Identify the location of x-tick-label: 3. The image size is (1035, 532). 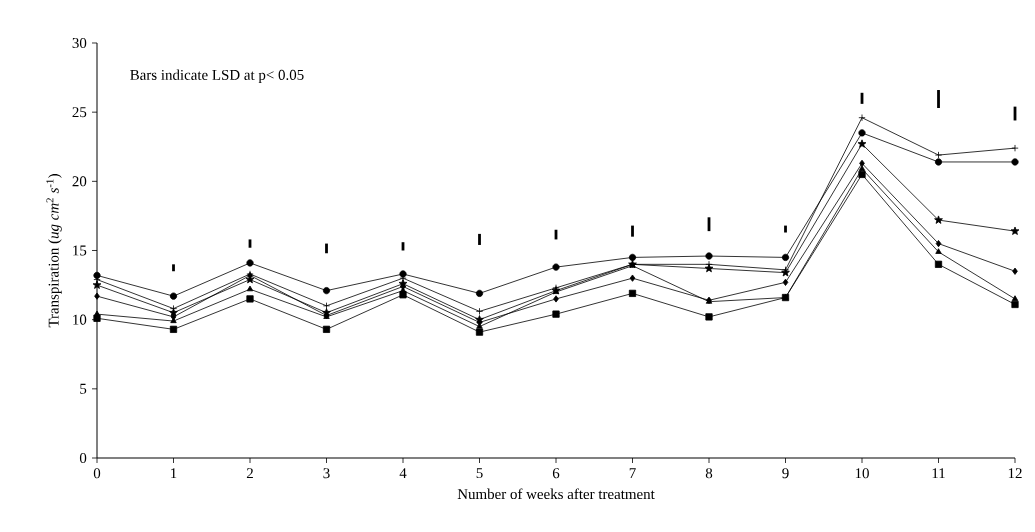
(326, 473).